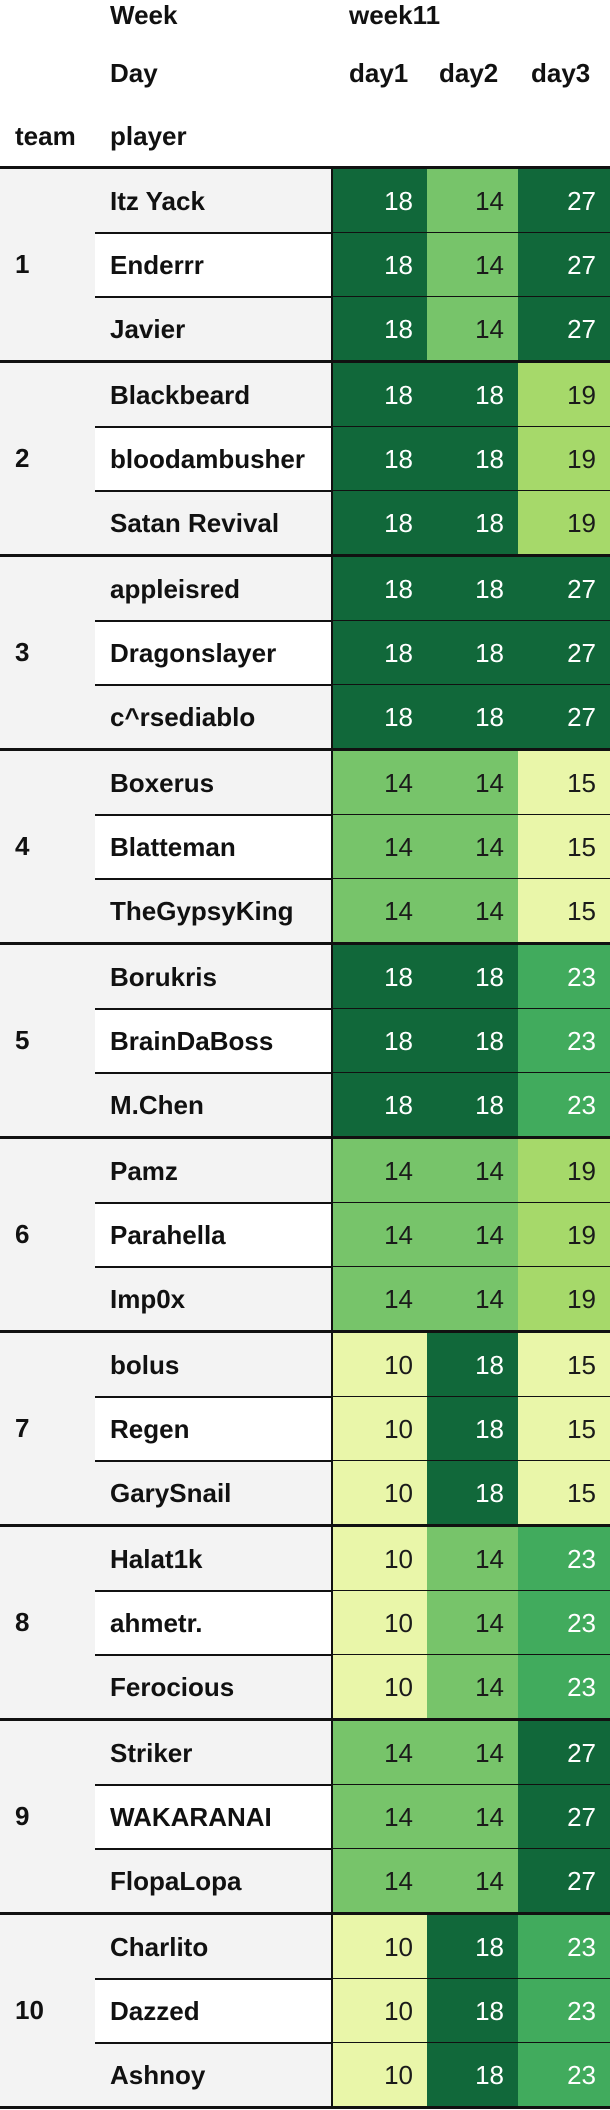  Describe the element at coordinates (22, 1816) in the screenshot. I see `team-number: 9` at that location.